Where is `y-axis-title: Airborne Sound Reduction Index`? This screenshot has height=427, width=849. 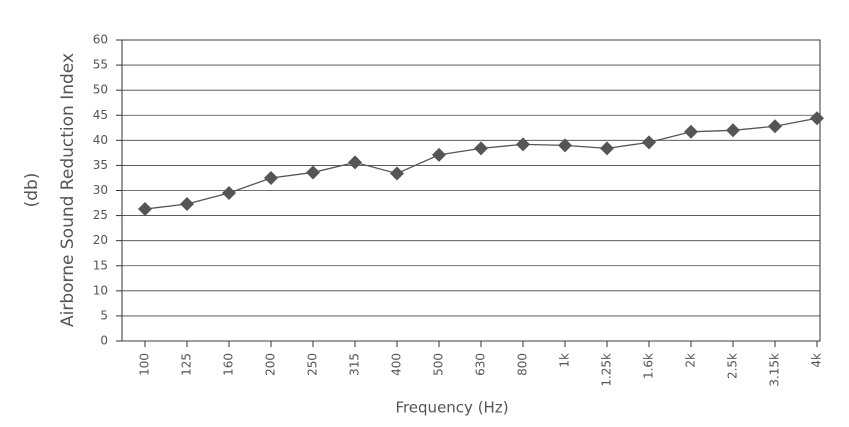 y-axis-title: Airborne Sound Reduction Index is located at coordinates (68, 190).